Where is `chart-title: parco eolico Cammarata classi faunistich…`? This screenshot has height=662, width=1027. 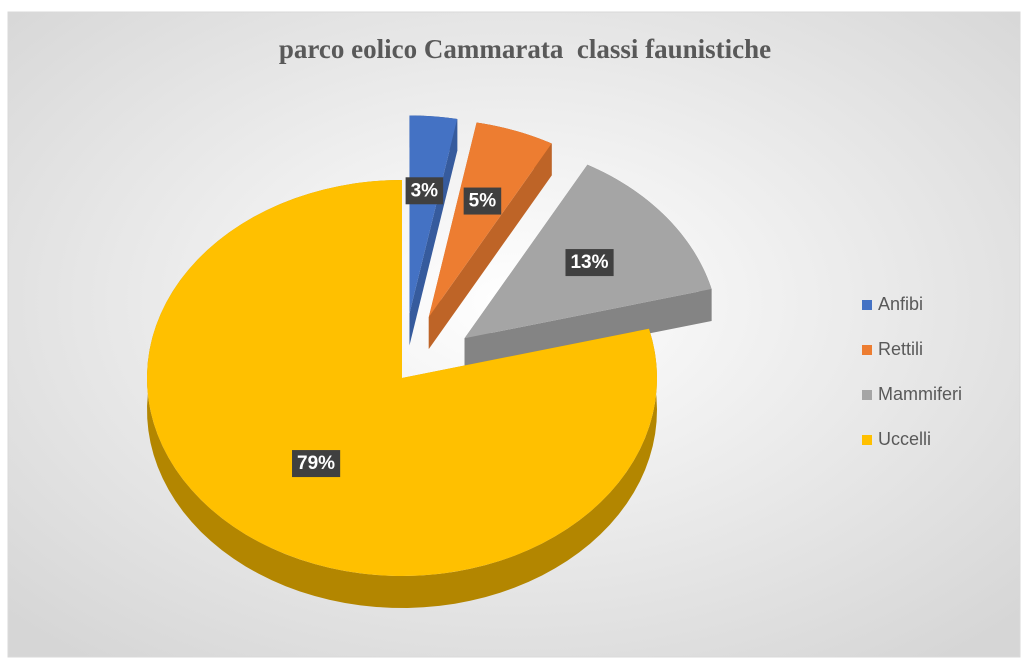
chart-title: parco eolico Cammarata classi faunistich… is located at coordinates (525, 49).